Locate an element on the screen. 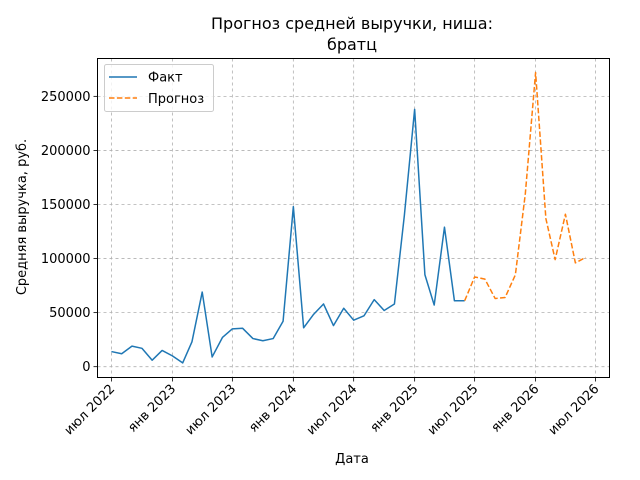  x-tick-label: июл 2026 is located at coordinates (574, 410).